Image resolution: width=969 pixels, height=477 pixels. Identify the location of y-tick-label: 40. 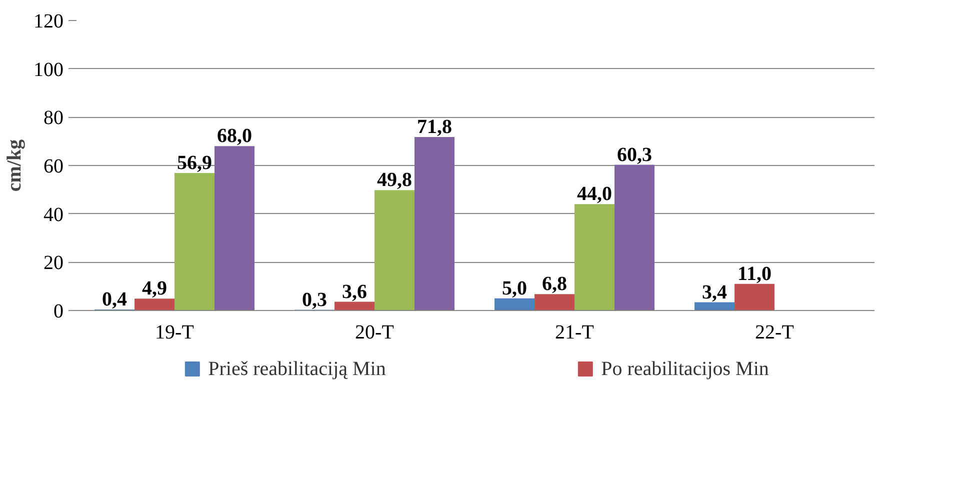
(54, 215).